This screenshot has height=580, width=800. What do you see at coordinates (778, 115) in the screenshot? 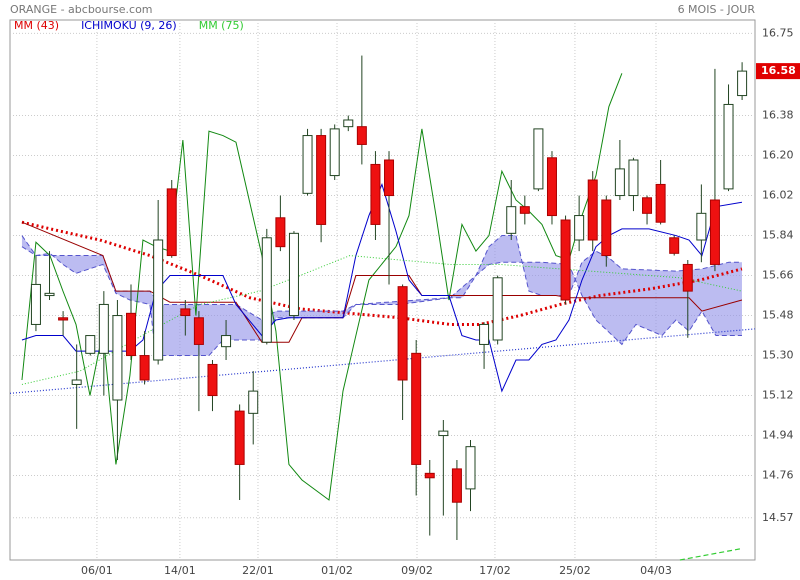
I see `y-tick-label: 16.38` at bounding box center [778, 115].